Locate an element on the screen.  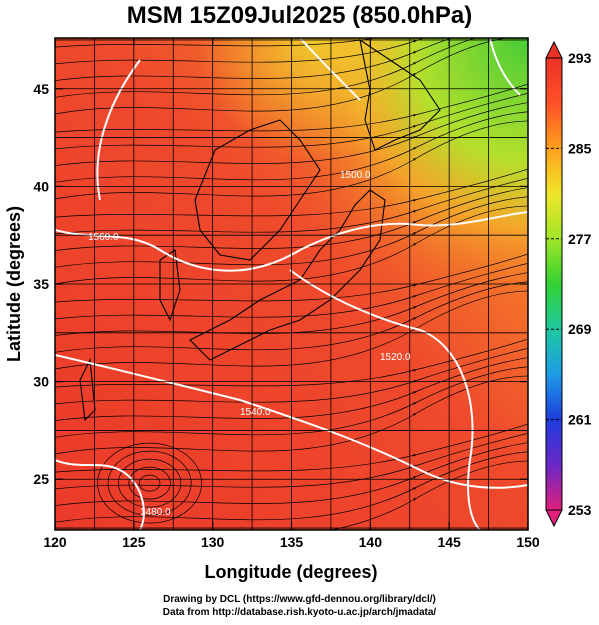
colorbar-top-triangle is located at coordinates (554, 49).